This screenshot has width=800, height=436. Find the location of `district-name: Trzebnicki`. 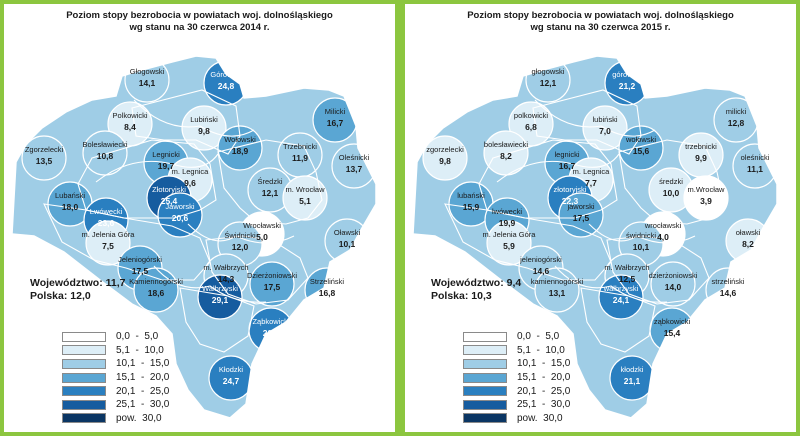

district-name: Trzebnicki is located at coordinates (300, 146).